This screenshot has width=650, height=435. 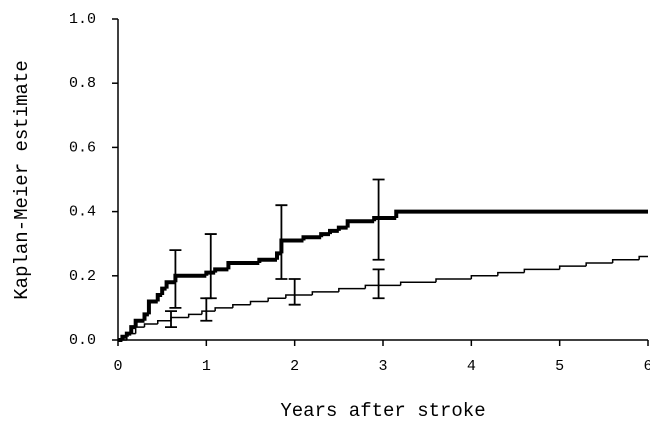 What do you see at coordinates (471, 366) in the screenshot?
I see `x-tick-label: 4` at bounding box center [471, 366].